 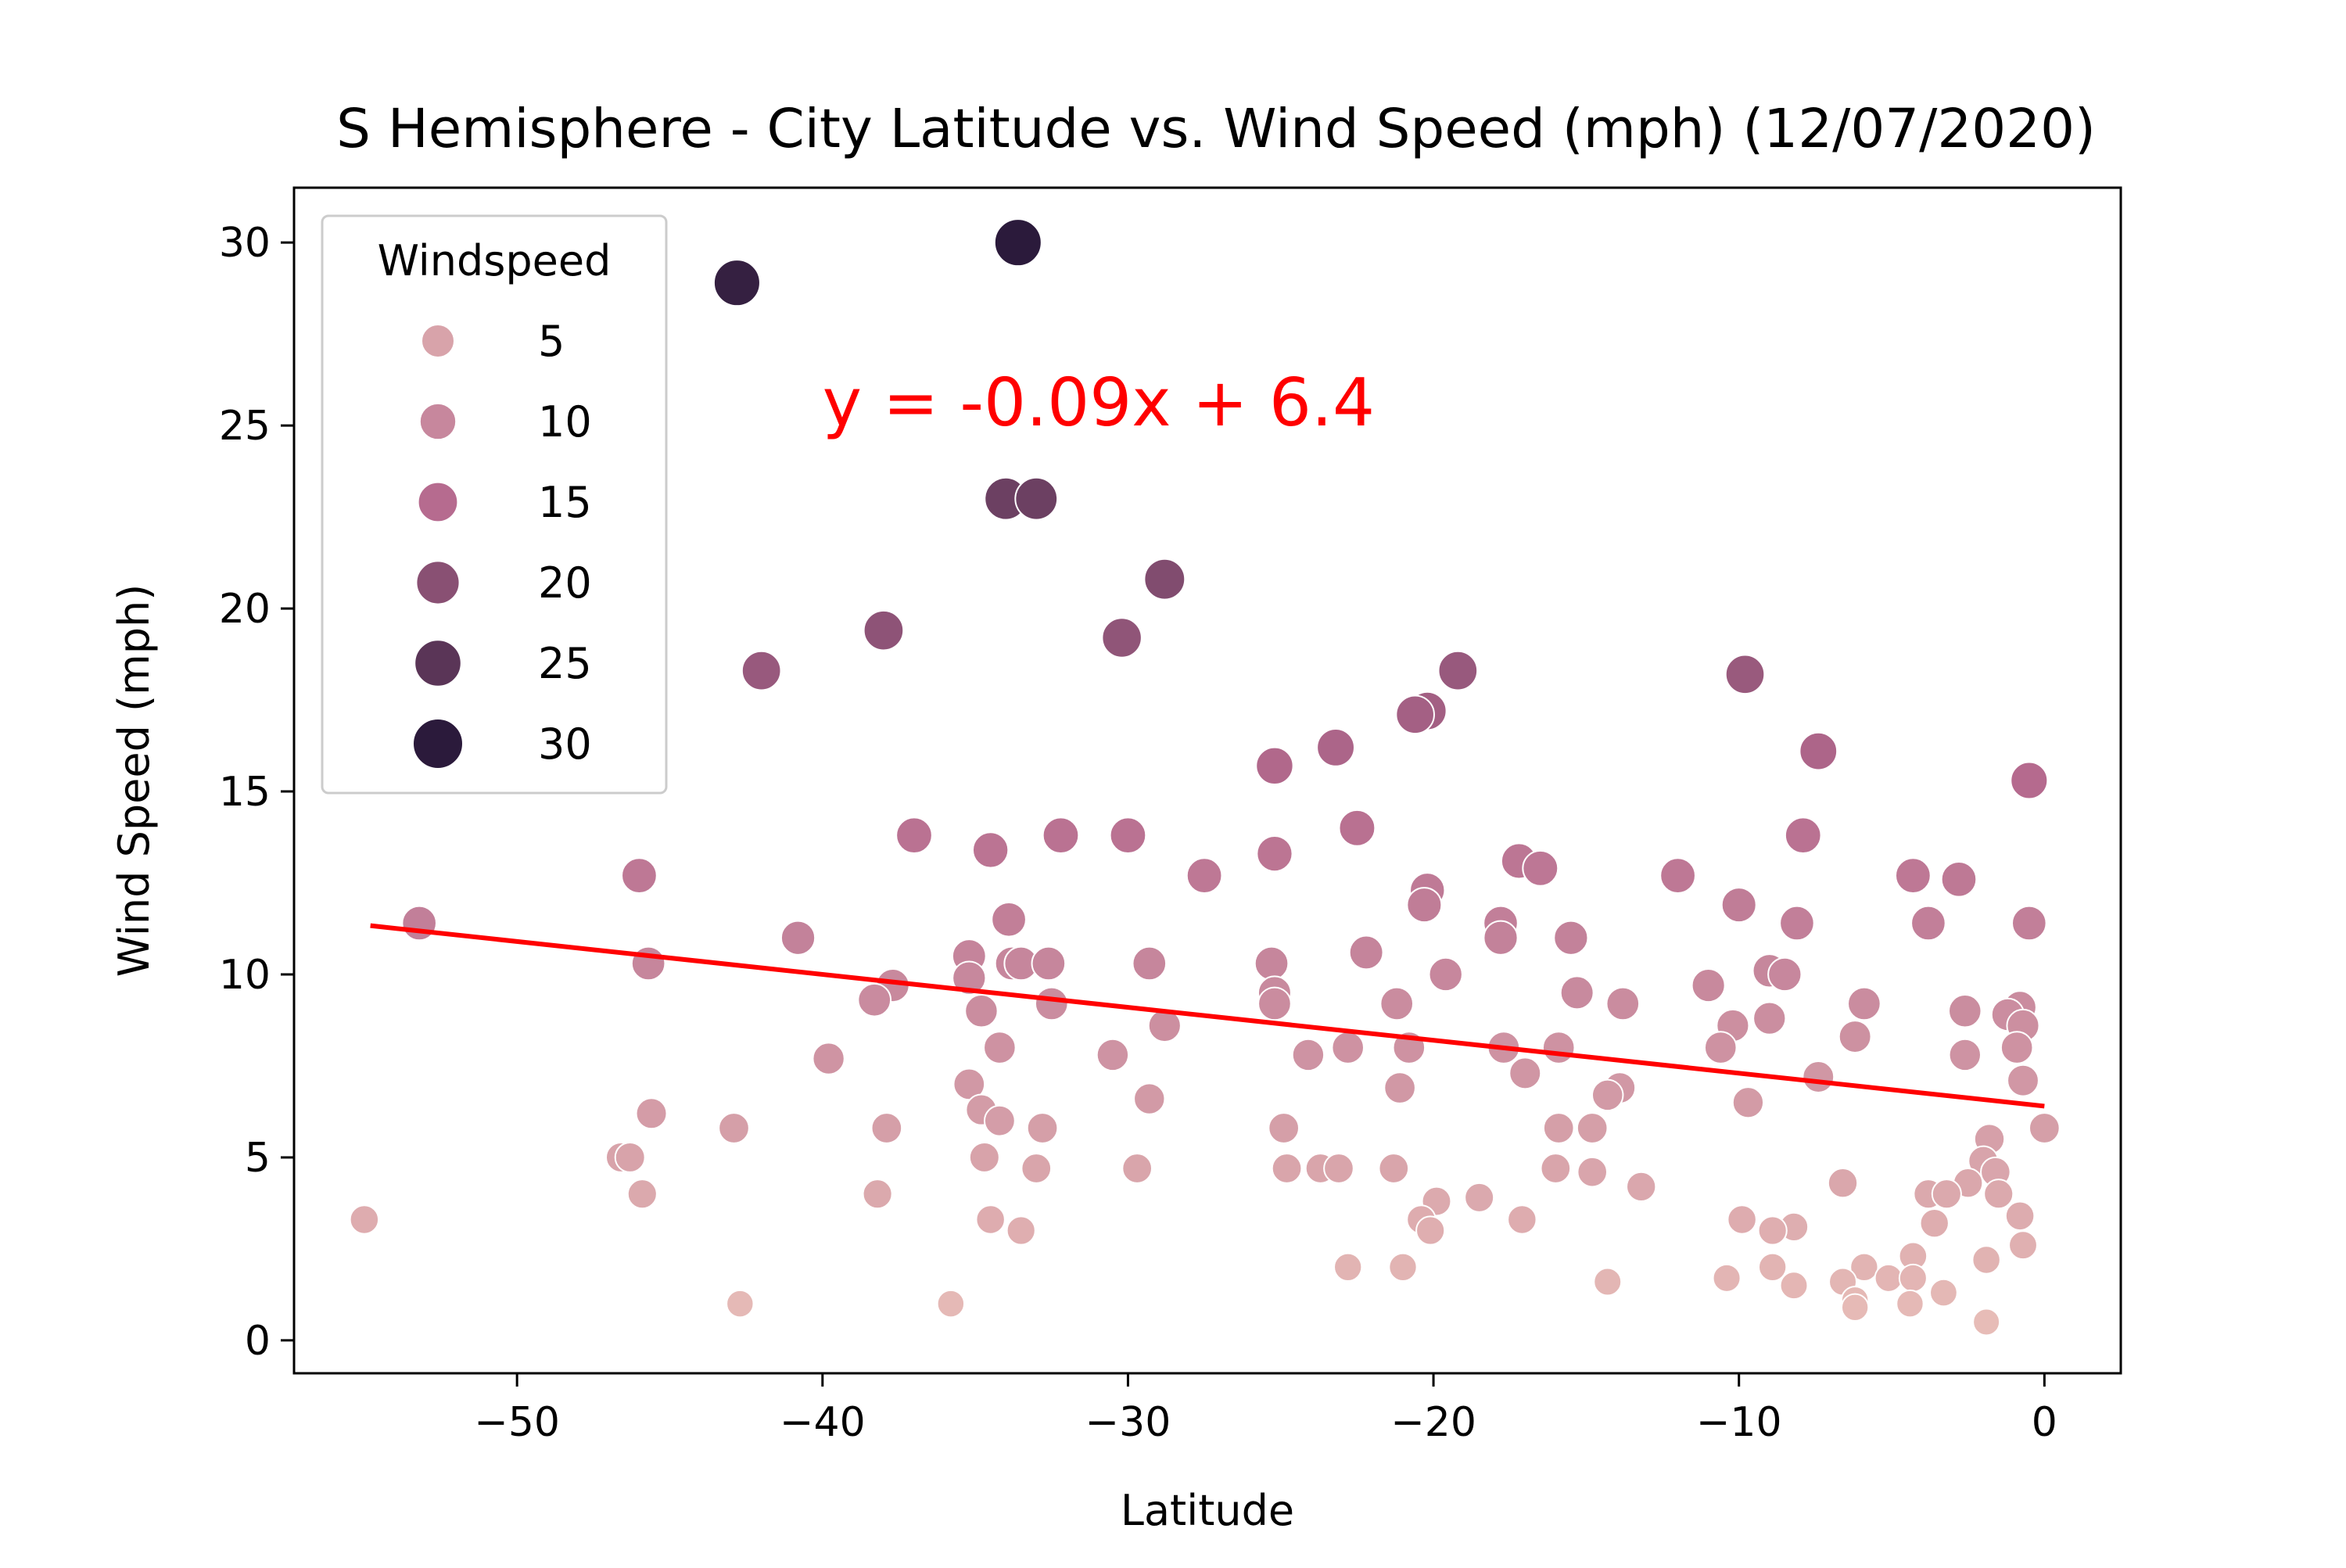 What do you see at coordinates (245, 975) in the screenshot?
I see `y-tick-label: 10` at bounding box center [245, 975].